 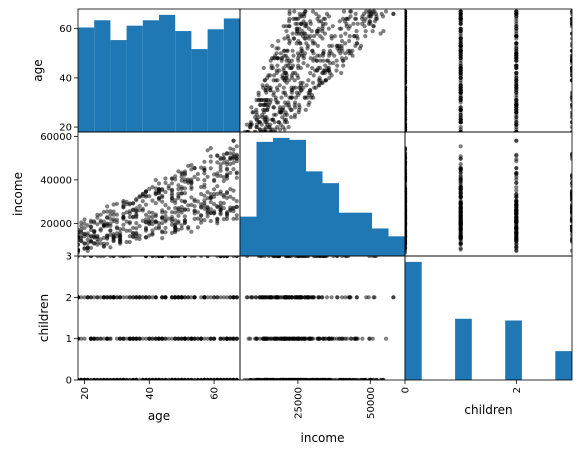 I want to click on histogram-bar, so click(x=413, y=320).